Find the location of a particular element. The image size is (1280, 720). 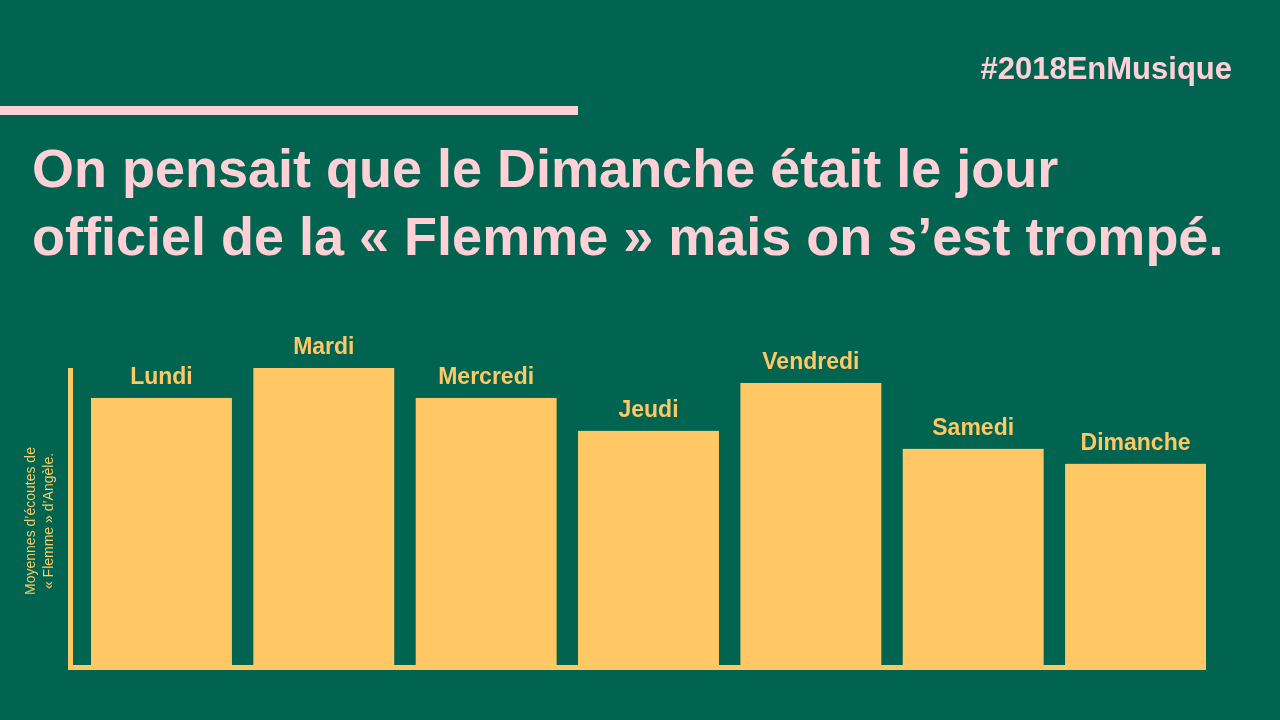

x-tick-label: Mardi is located at coordinates (324, 346).